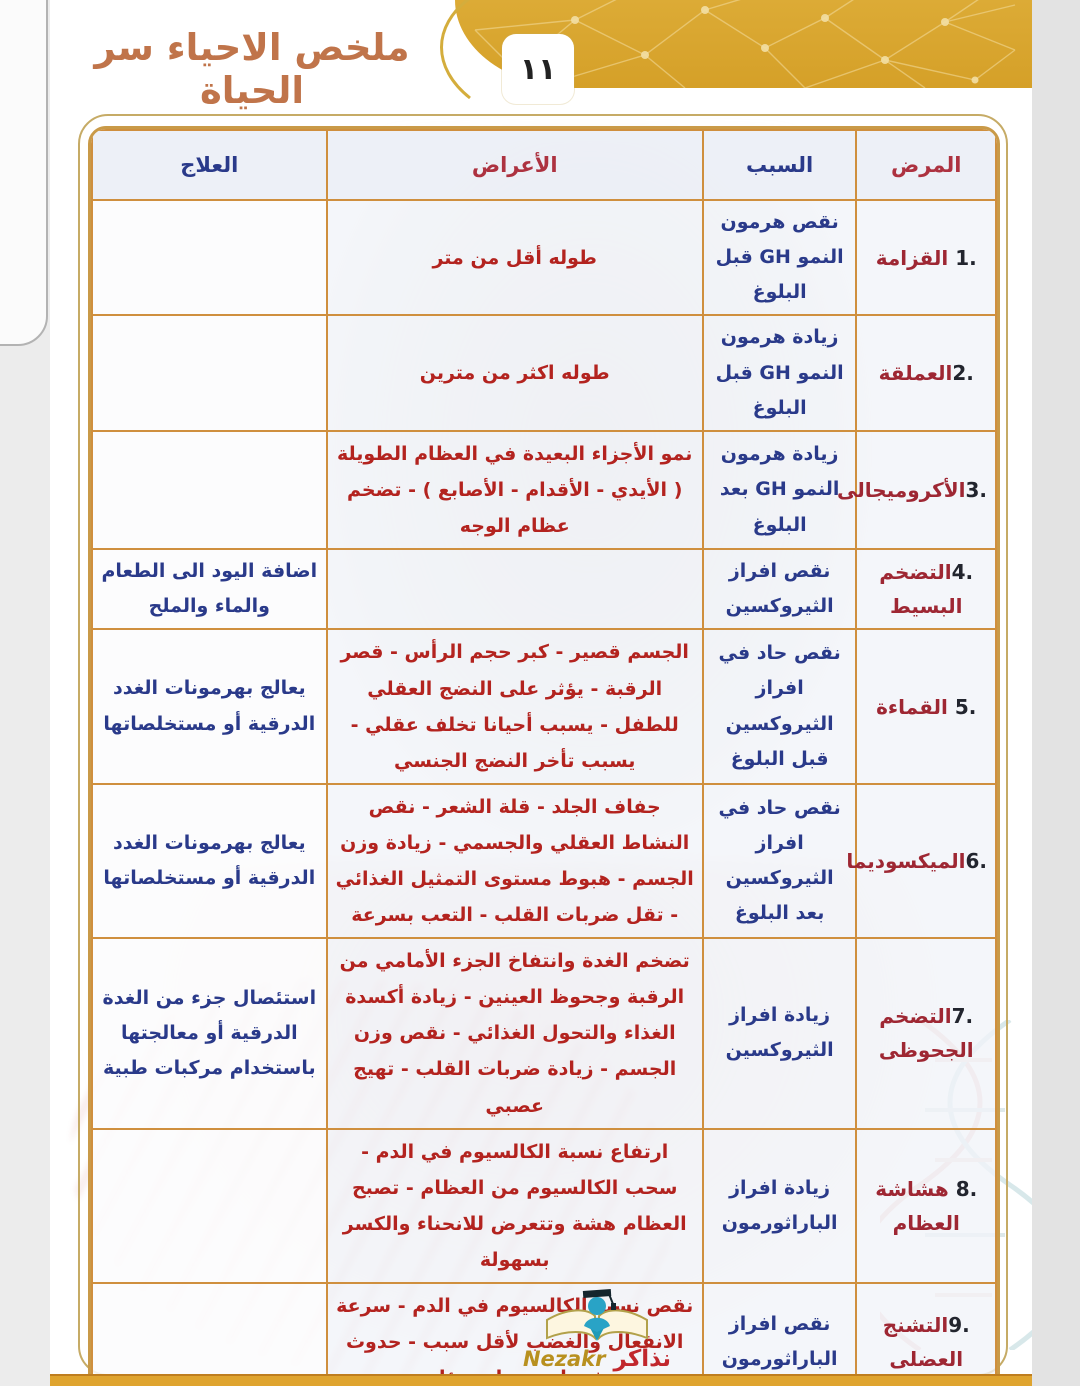 Image resolution: width=1080 pixels, height=1386 pixels. What do you see at coordinates (779, 706) in the screenshot?
I see `cause-cell: نقص حاد في افراز الثيروكسين قبل البلوغ` at bounding box center [779, 706].